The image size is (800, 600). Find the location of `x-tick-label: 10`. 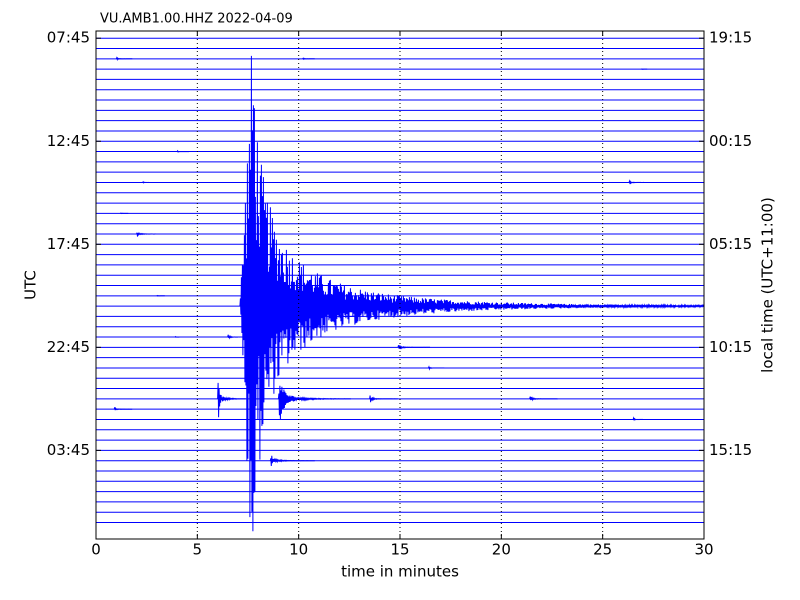

x-tick-label: 10 is located at coordinates (298, 550).